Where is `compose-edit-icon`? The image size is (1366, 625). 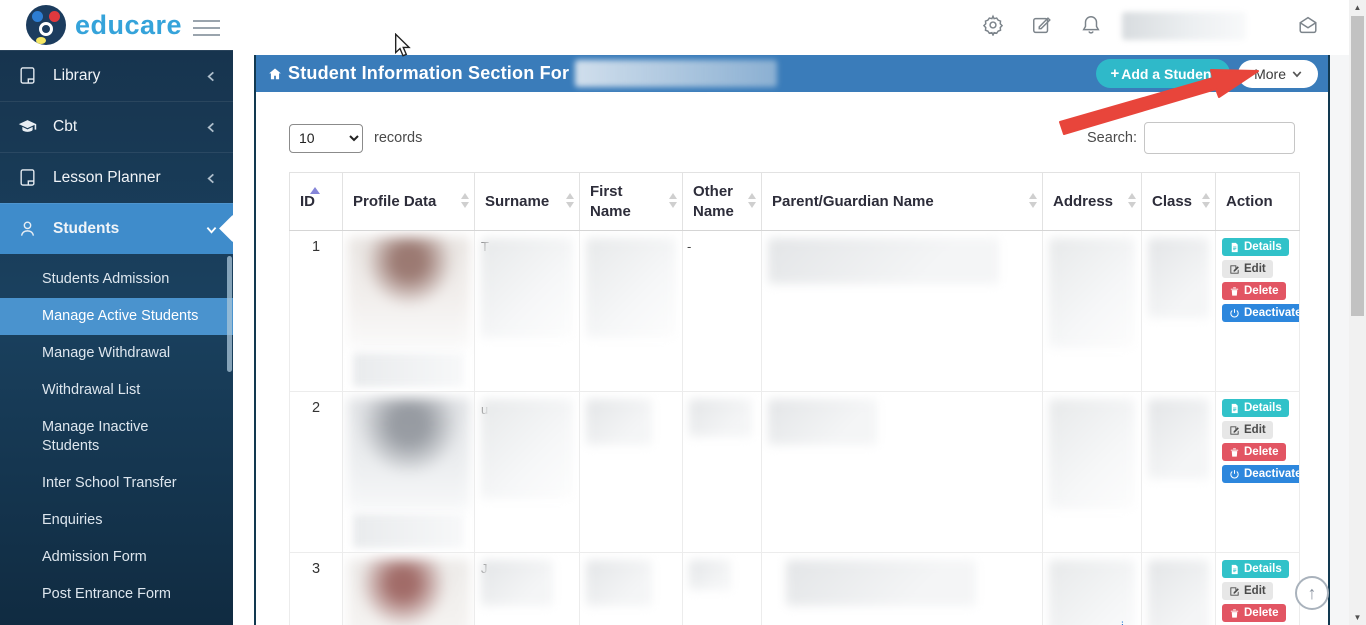
compose-edit-icon is located at coordinates (1042, 25).